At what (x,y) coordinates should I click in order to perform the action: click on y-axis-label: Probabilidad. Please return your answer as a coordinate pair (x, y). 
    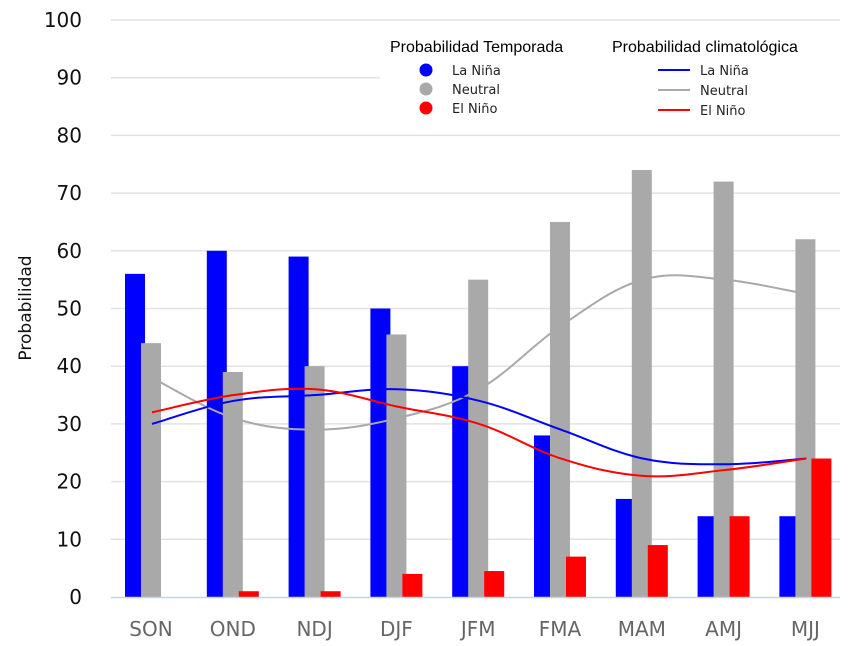
    Looking at the image, I should click on (26, 307).